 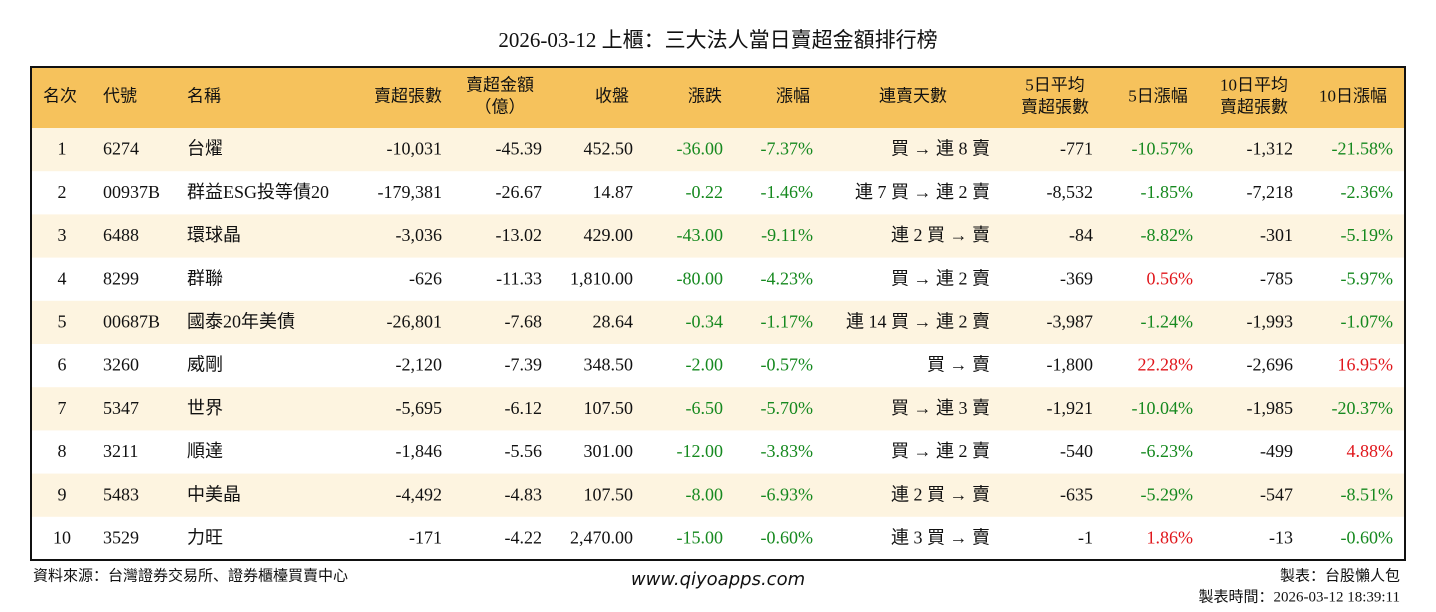 What do you see at coordinates (241, 322) in the screenshot?
I see `table-cell: 國泰20年美債` at bounding box center [241, 322].